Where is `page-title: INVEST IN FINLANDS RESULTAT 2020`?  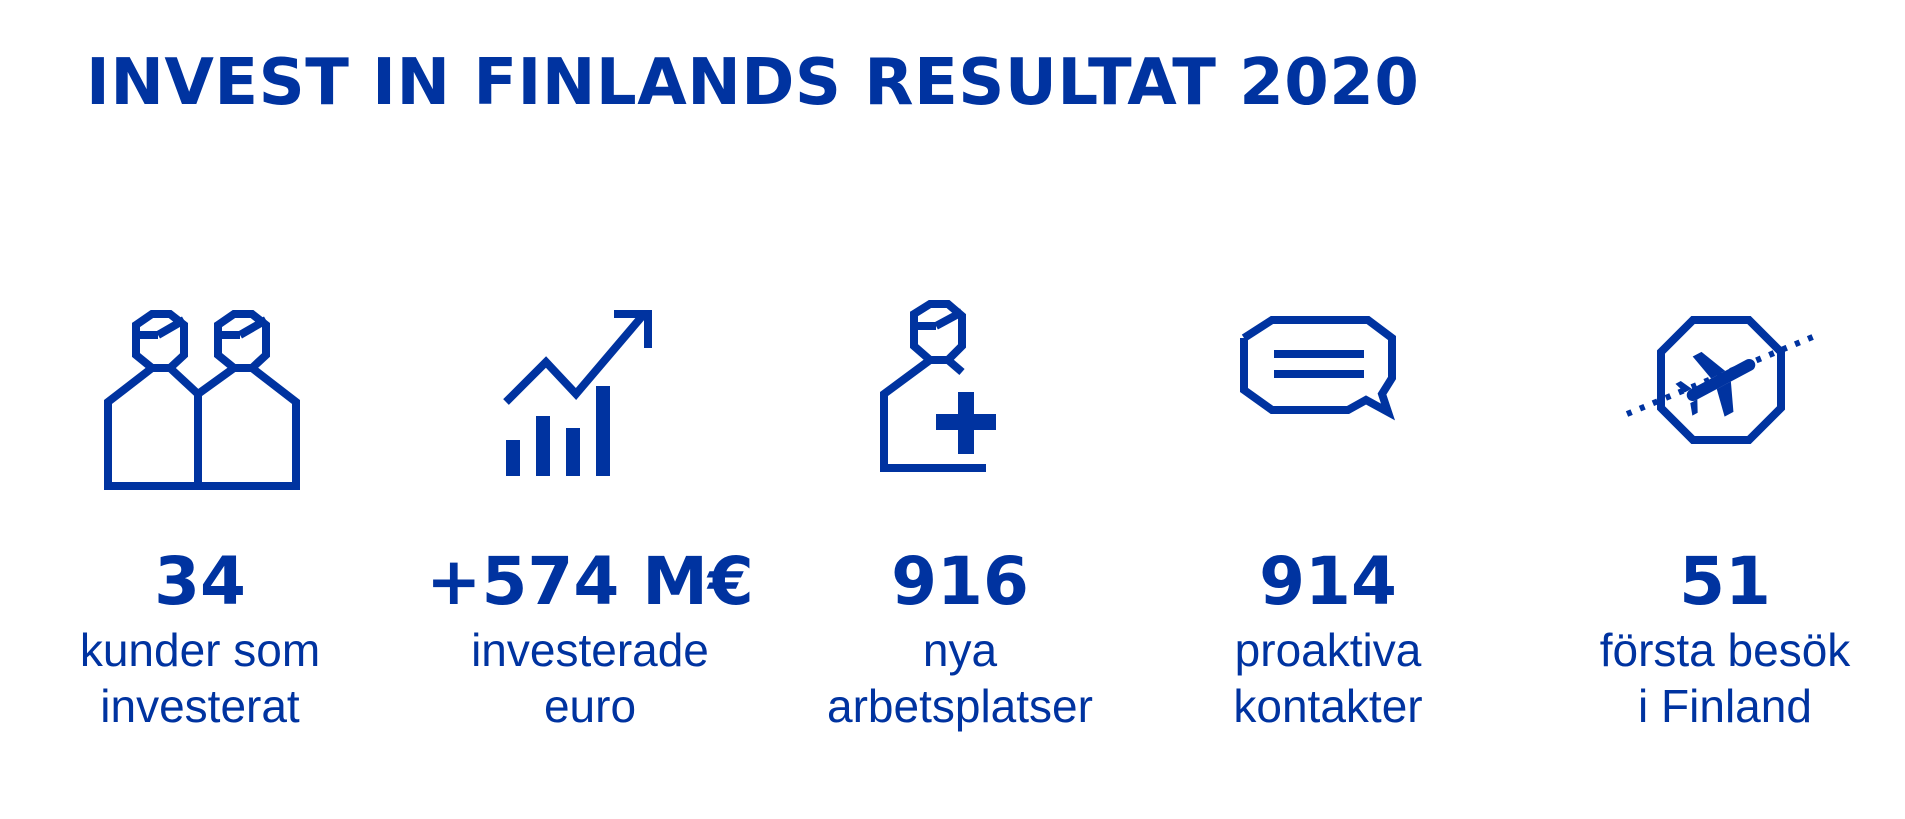 page-title: INVEST IN FINLANDS RESULTAT 2020 is located at coordinates (753, 83).